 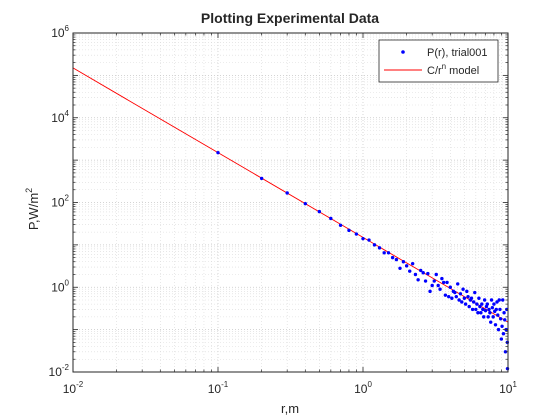 I want to click on y-axis-label: P,W/m2, so click(x=32, y=209).